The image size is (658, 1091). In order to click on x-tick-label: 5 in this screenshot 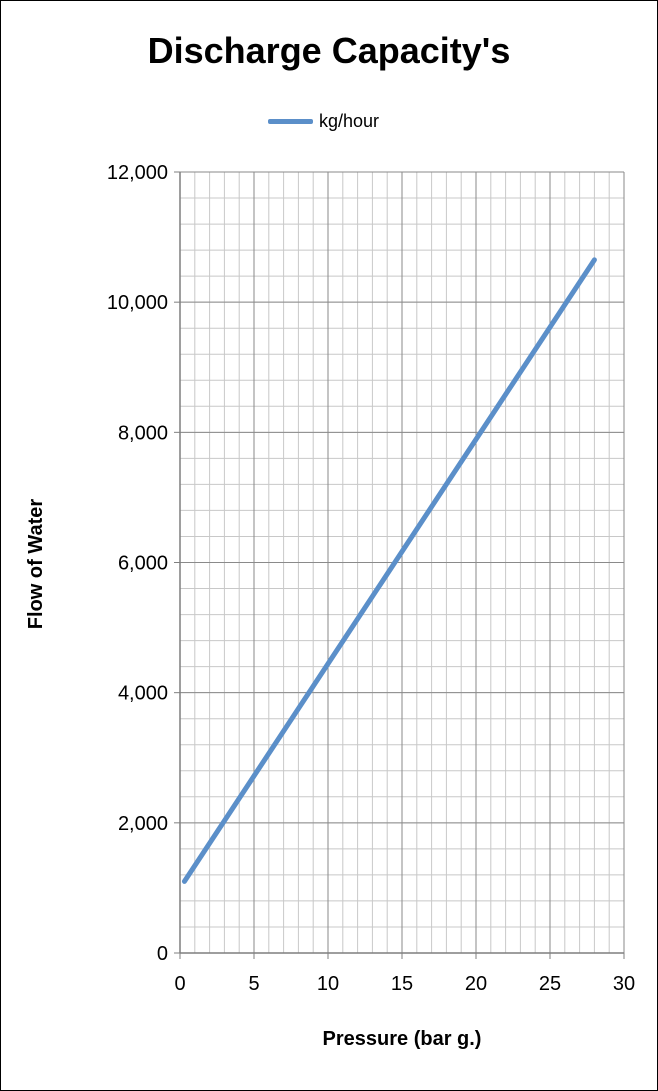, I will do `click(253, 984)`.